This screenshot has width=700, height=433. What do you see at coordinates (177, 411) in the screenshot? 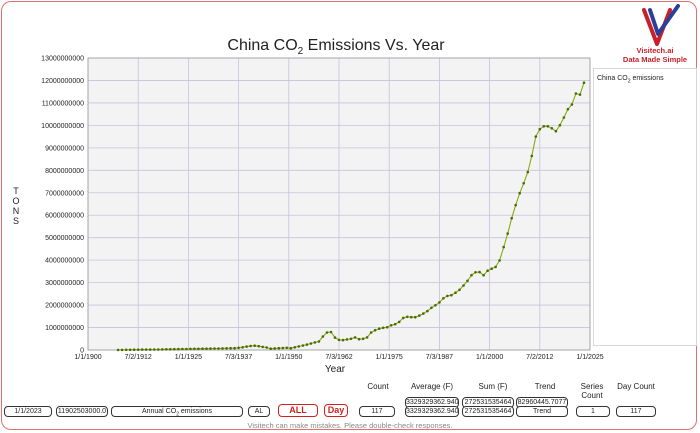
I see `series-field: Annual CO2 emissions` at bounding box center [177, 411].